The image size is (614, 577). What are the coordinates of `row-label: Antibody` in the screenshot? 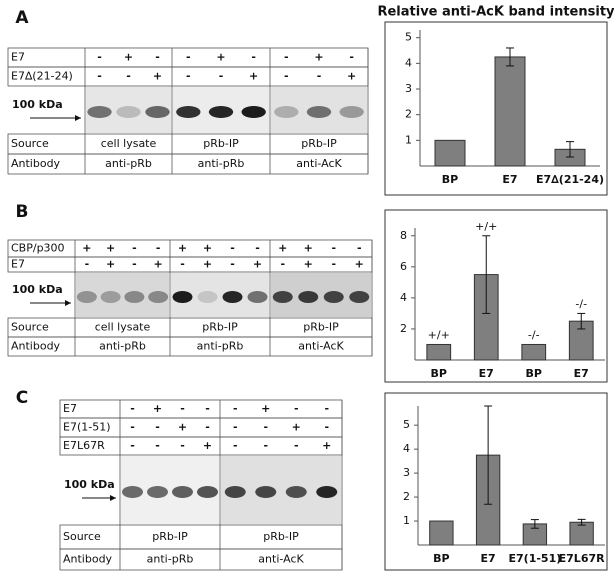 It's located at (88, 559).